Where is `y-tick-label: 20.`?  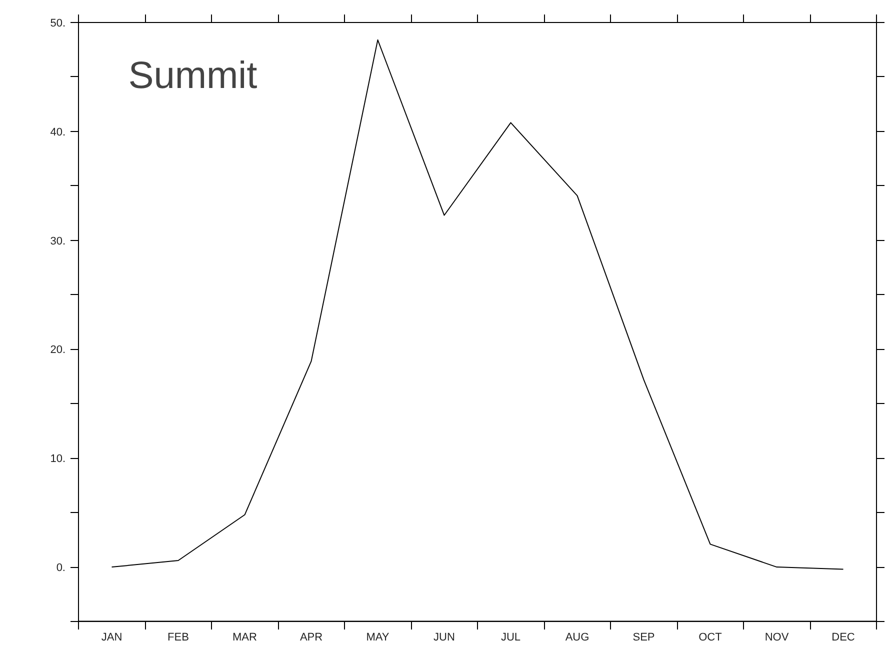 y-tick-label: 20. is located at coordinates (58, 350).